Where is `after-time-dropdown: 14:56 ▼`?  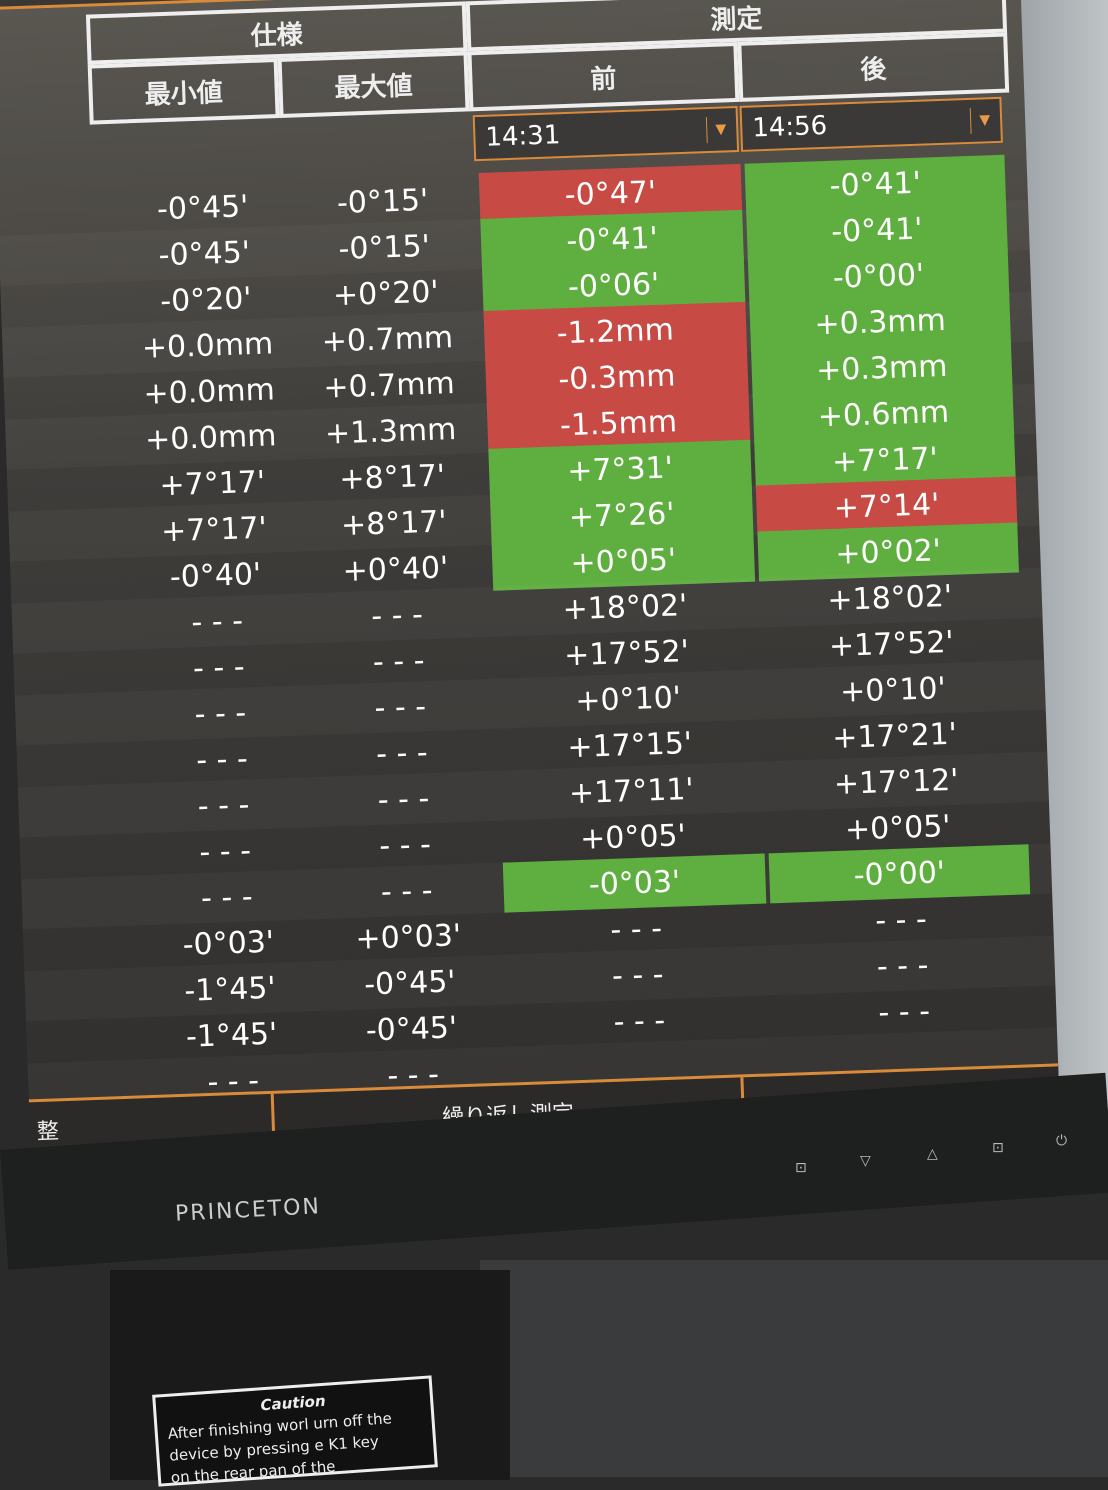
after-time-dropdown: 14:56 ▼ is located at coordinates (871, 124).